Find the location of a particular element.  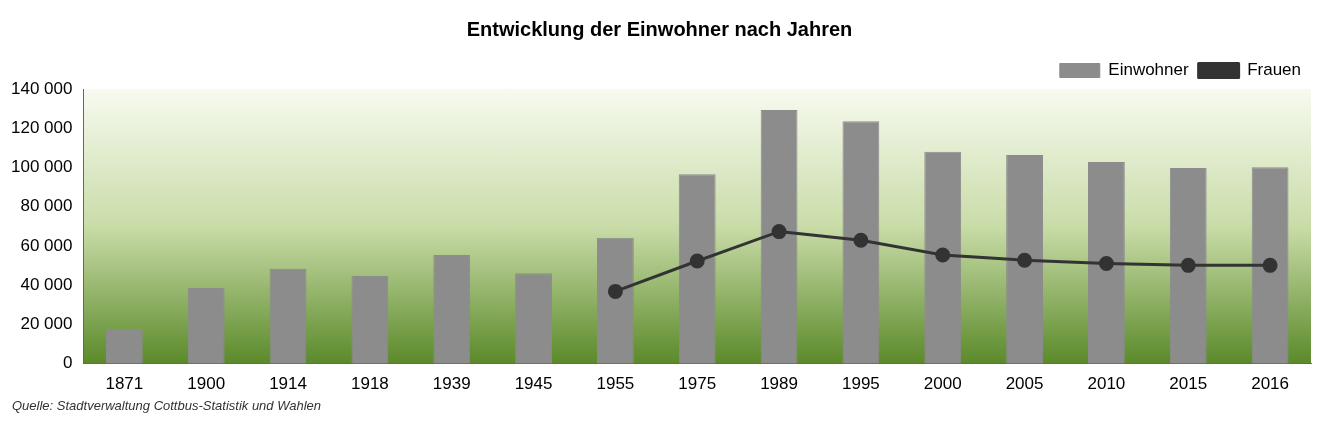

y-tick-label: 140 000 is located at coordinates (42, 88).